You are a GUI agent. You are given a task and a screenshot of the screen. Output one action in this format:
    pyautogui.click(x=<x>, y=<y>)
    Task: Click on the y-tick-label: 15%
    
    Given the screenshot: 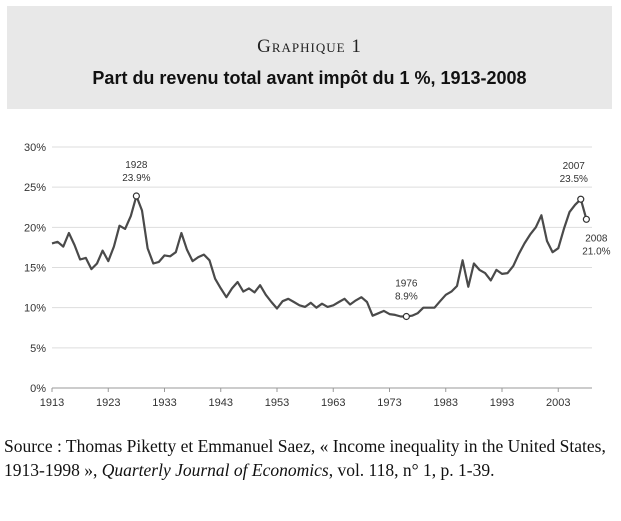 What is the action you would take?
    pyautogui.click(x=35, y=269)
    